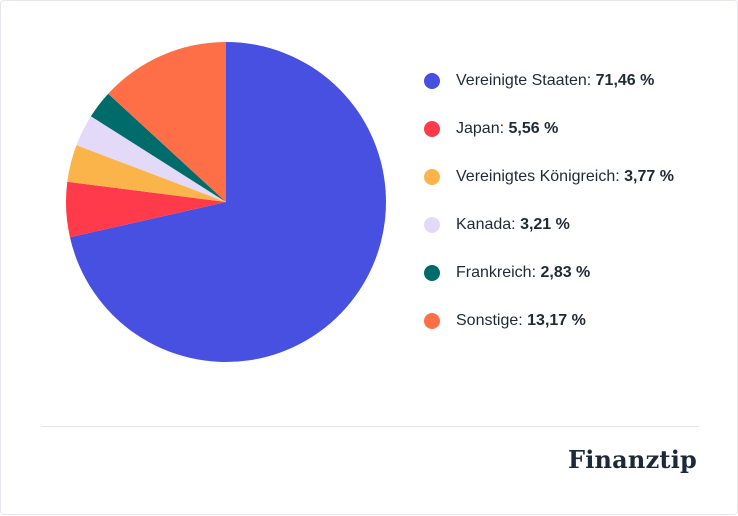 This screenshot has width=738, height=516. What do you see at coordinates (549, 333) in the screenshot?
I see `legend-item-sonstige: Sonstige: 13,17 %` at bounding box center [549, 333].